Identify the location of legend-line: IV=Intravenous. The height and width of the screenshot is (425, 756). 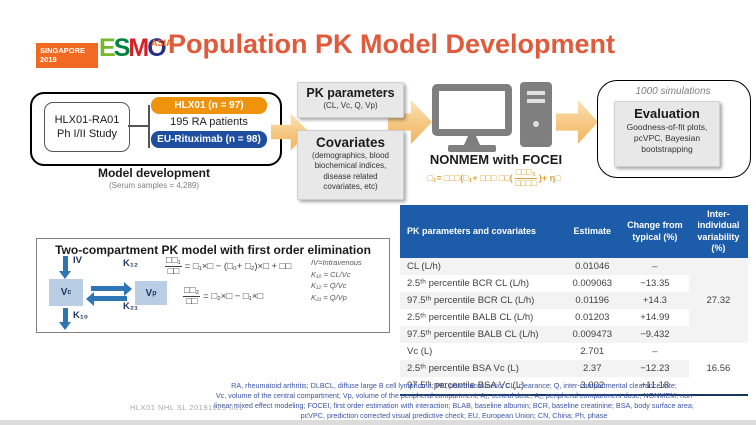
(336, 262).